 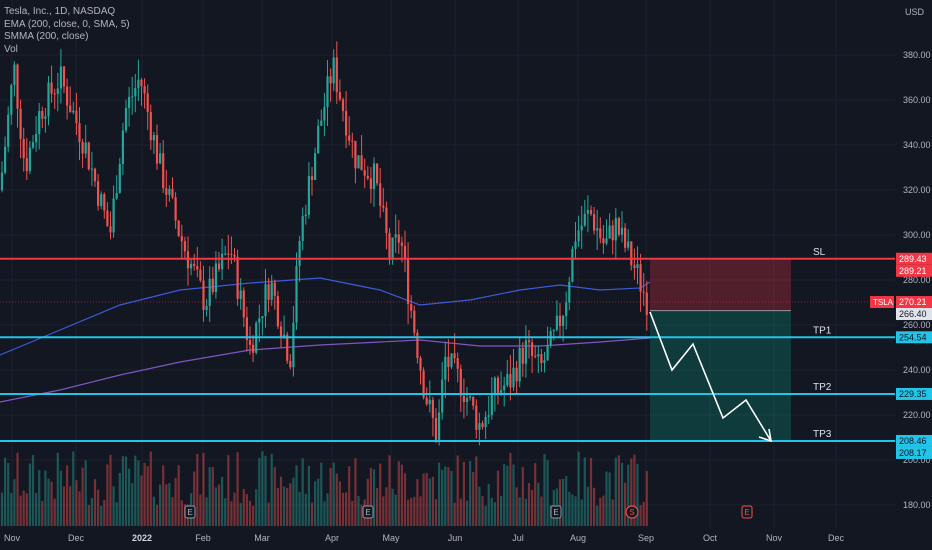 What do you see at coordinates (67, 24) in the screenshot?
I see `ema-legend: EMA (200, close, 0, SMA, 5)` at bounding box center [67, 24].